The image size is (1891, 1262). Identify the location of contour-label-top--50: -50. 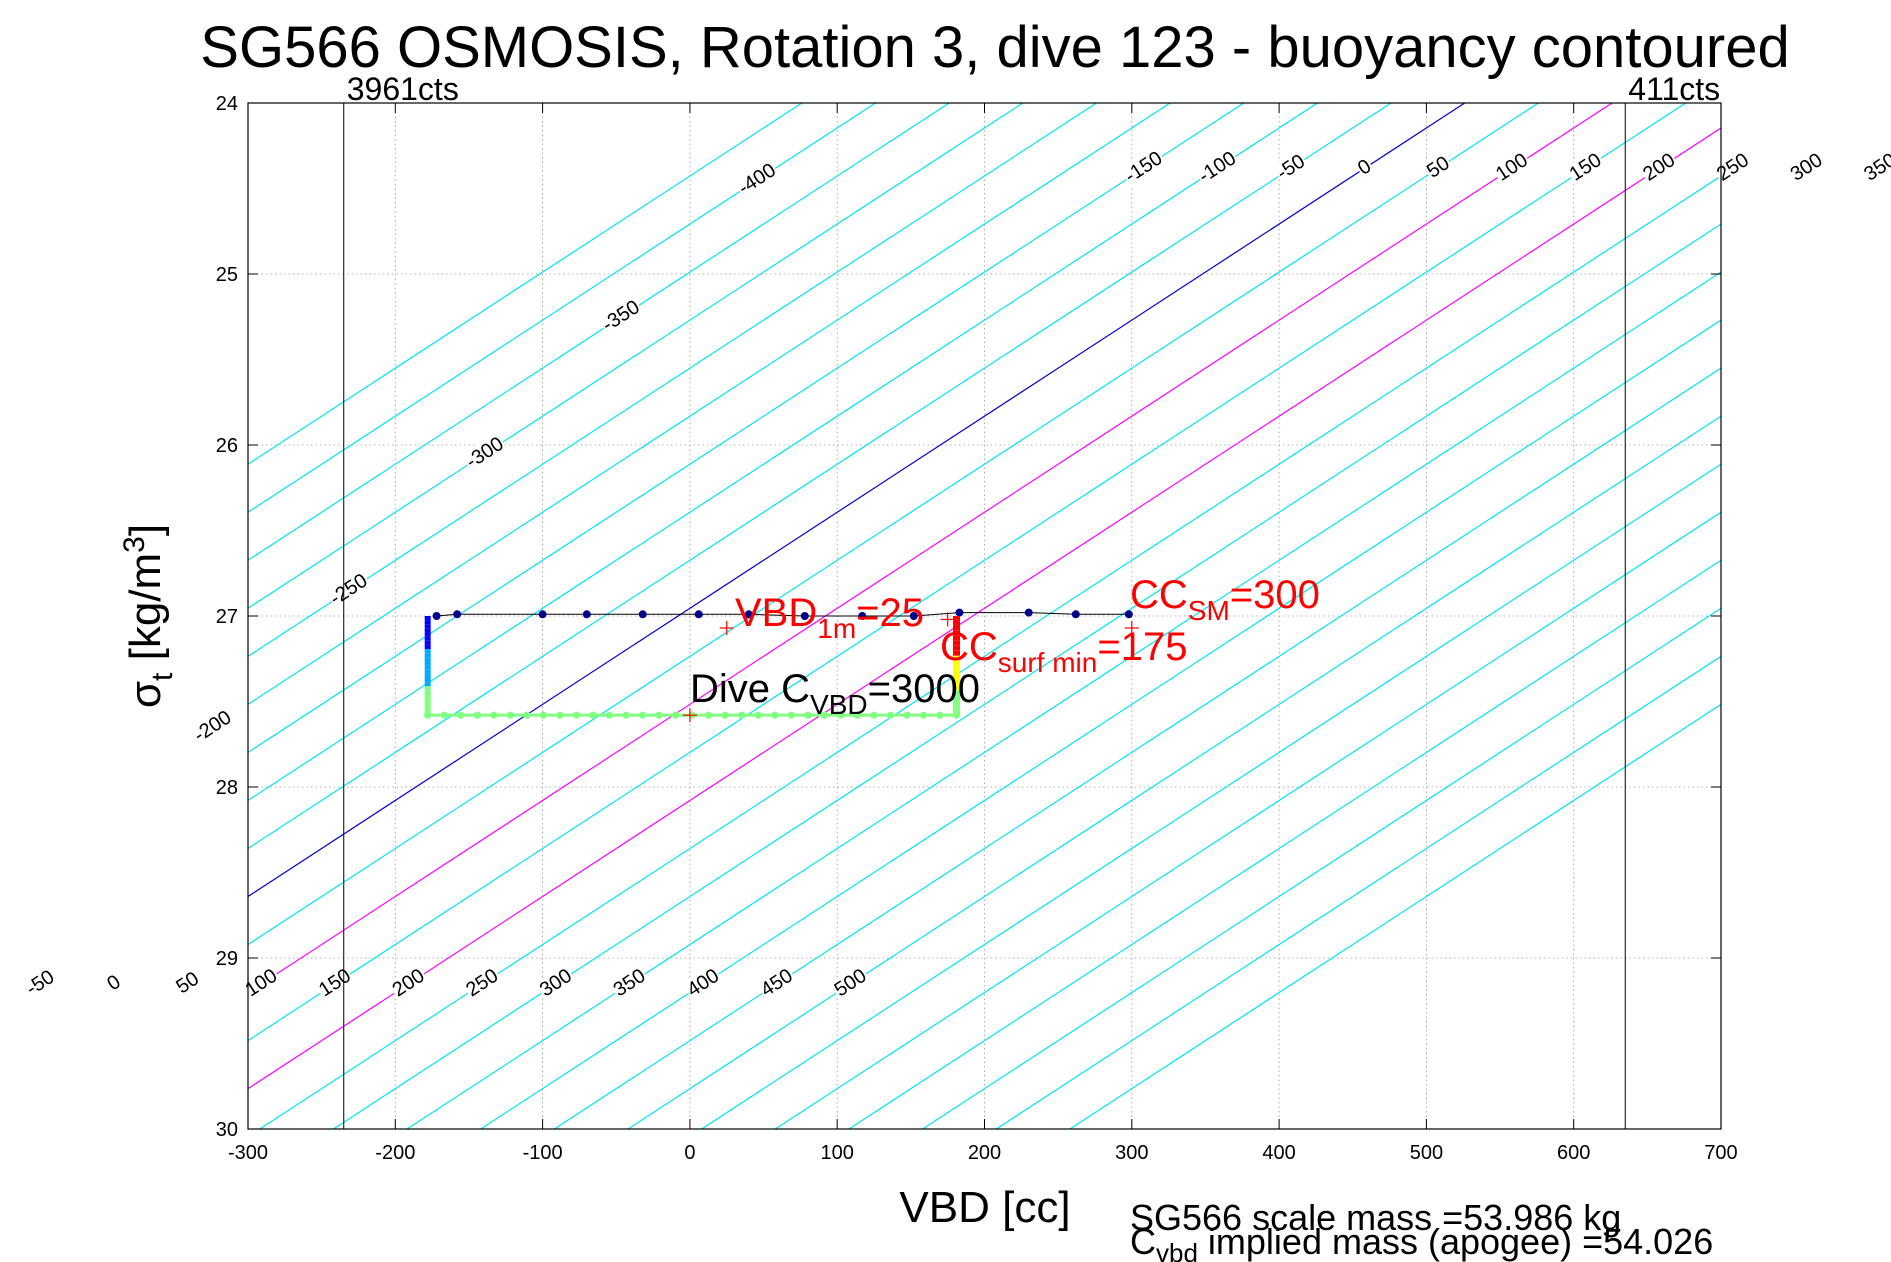
(1291, 167).